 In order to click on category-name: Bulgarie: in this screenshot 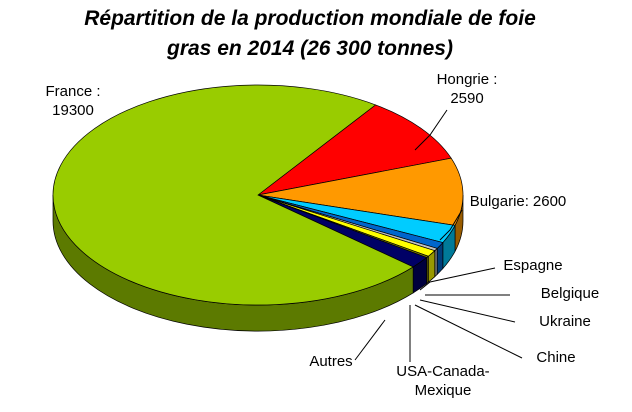, I will do `click(499, 201)`.